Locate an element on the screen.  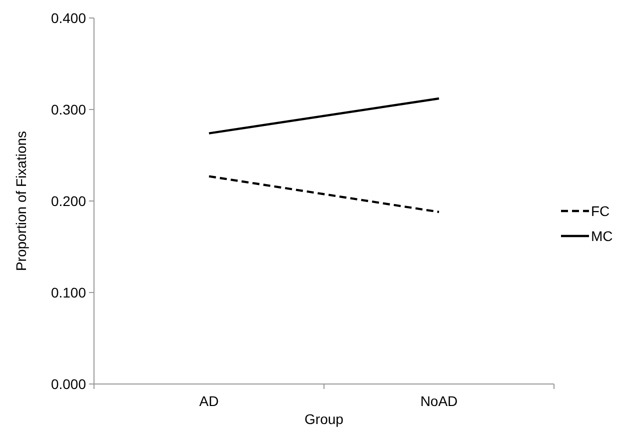
legend-label: FC is located at coordinates (600, 210).